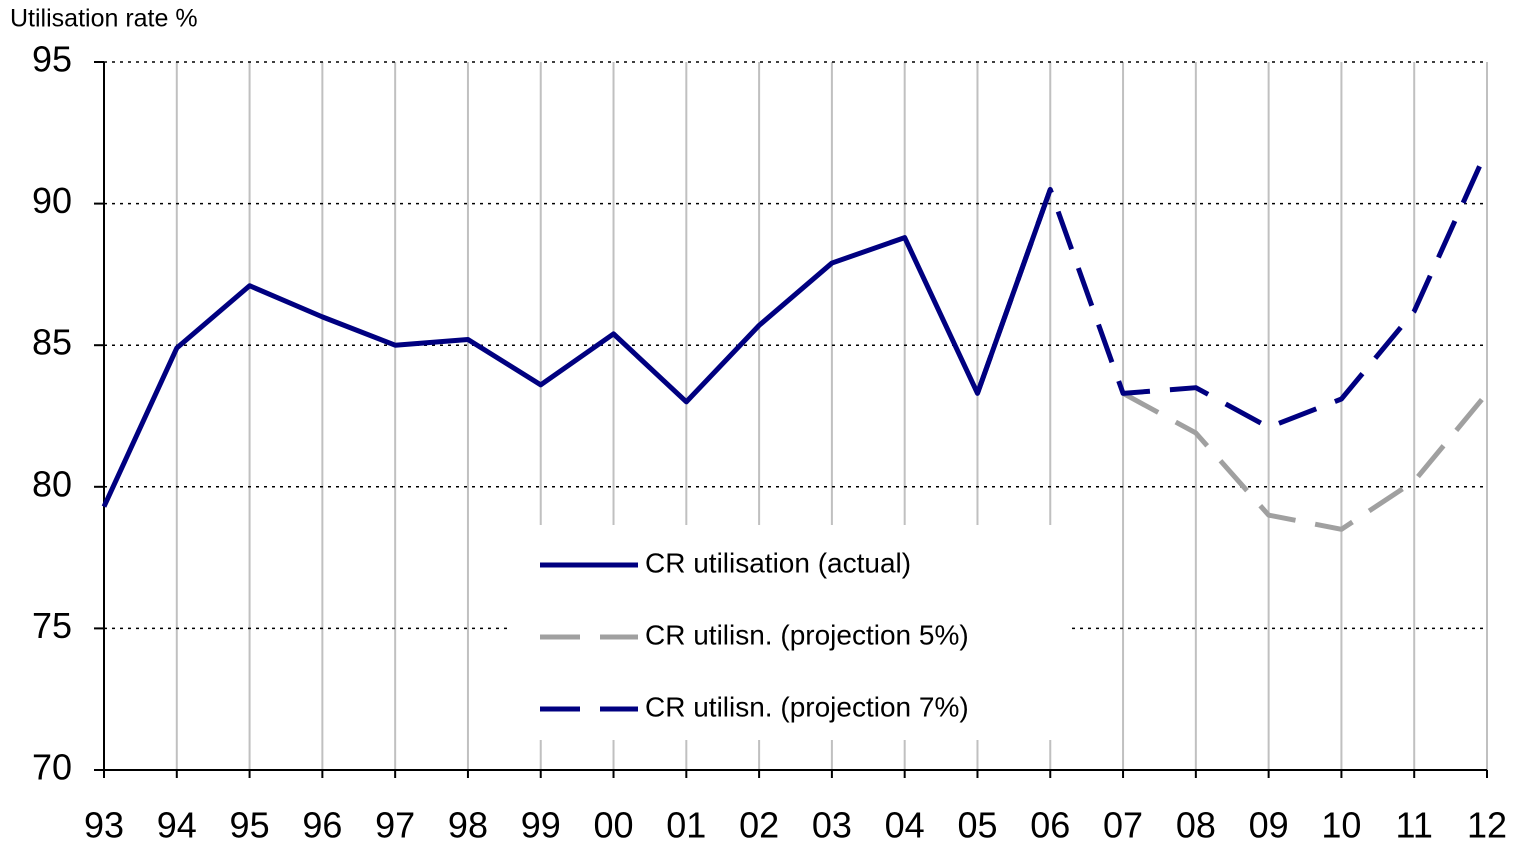  What do you see at coordinates (1050, 823) in the screenshot?
I see `x-tick-label: 06` at bounding box center [1050, 823].